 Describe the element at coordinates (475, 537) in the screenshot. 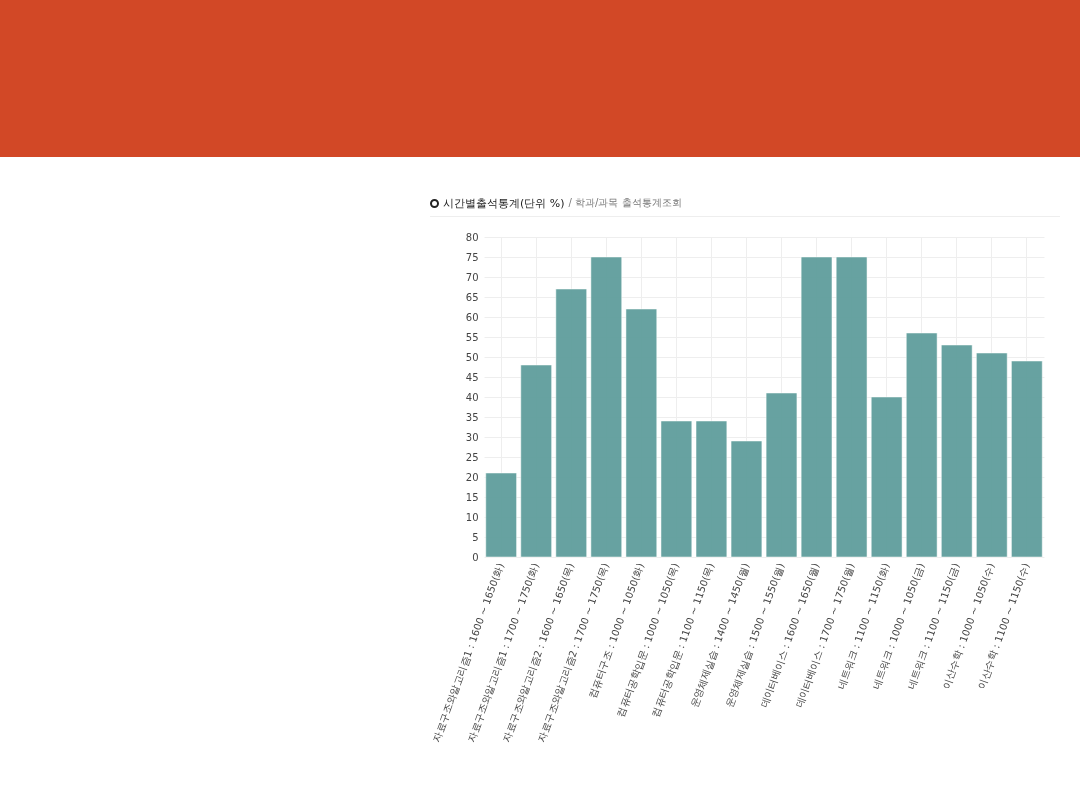

I see `y-tick-label: 5` at that location.